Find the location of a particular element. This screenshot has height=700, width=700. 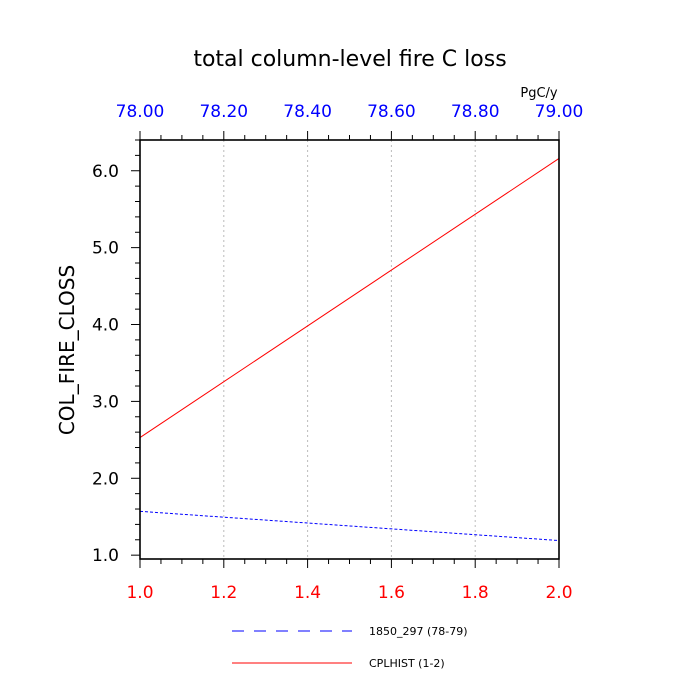

legend-label: 1850_297 (78-79) is located at coordinates (418, 631).